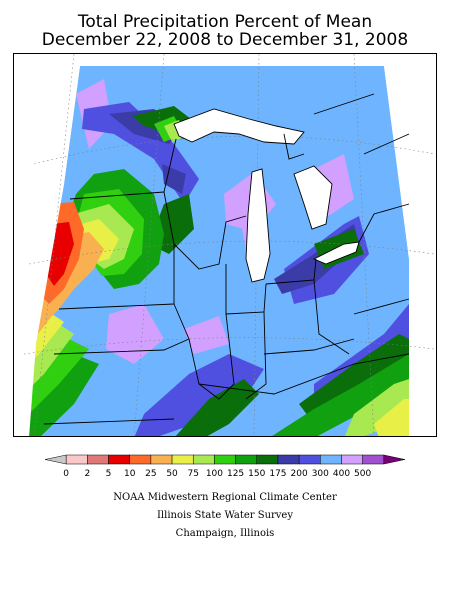 The width and height of the screenshot is (450, 600). What do you see at coordinates (224, 515) in the screenshot?
I see `credit-survey: Illinois State Water Survey` at bounding box center [224, 515].